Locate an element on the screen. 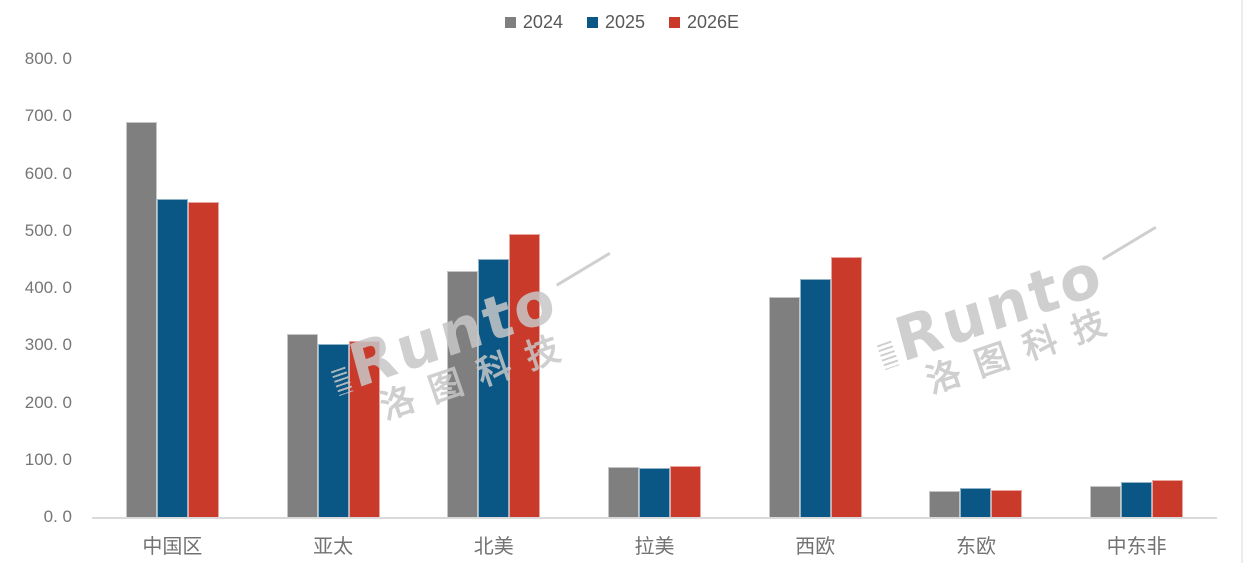  y-tick-label: 600. 0 is located at coordinates (48, 173).